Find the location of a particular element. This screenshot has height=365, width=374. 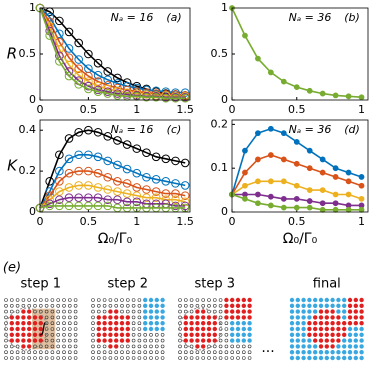

series-line is located at coordinates (112, 169).